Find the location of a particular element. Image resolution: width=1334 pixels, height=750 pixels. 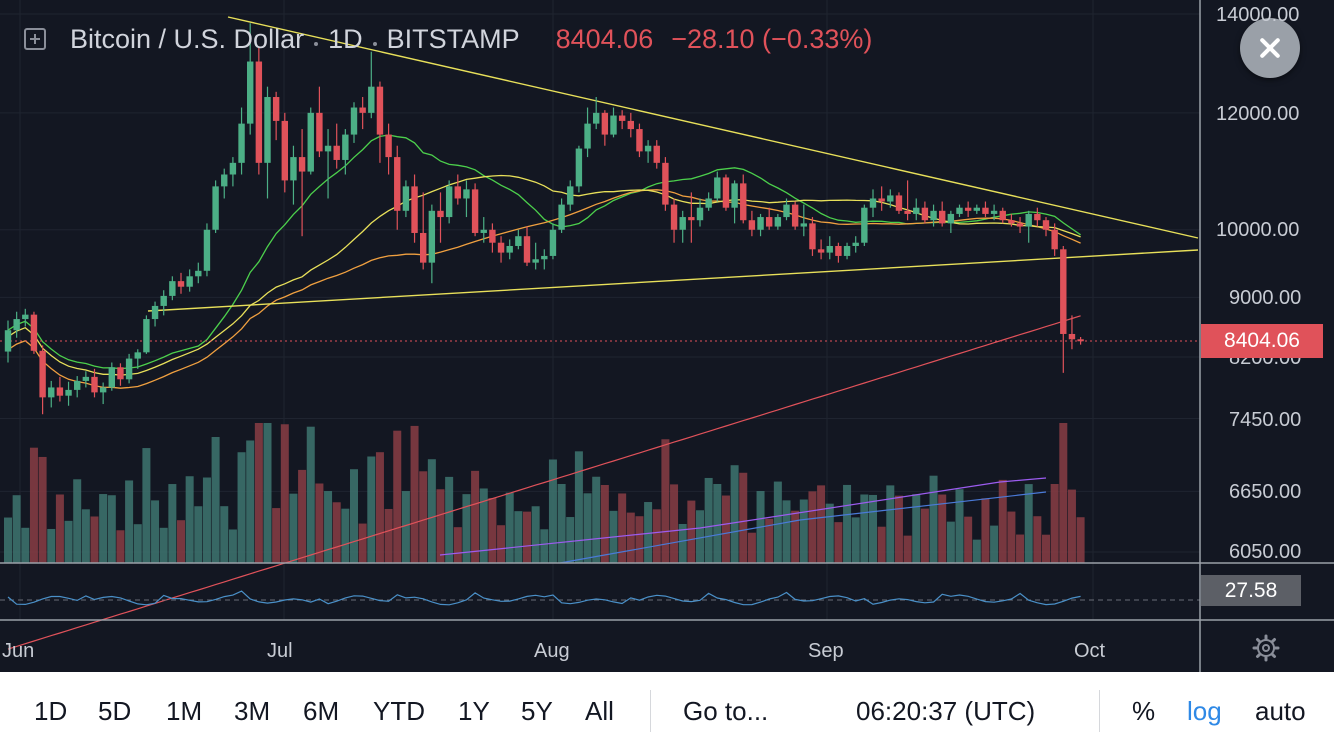

exchange-label: BITSTAMP is located at coordinates (453, 38).